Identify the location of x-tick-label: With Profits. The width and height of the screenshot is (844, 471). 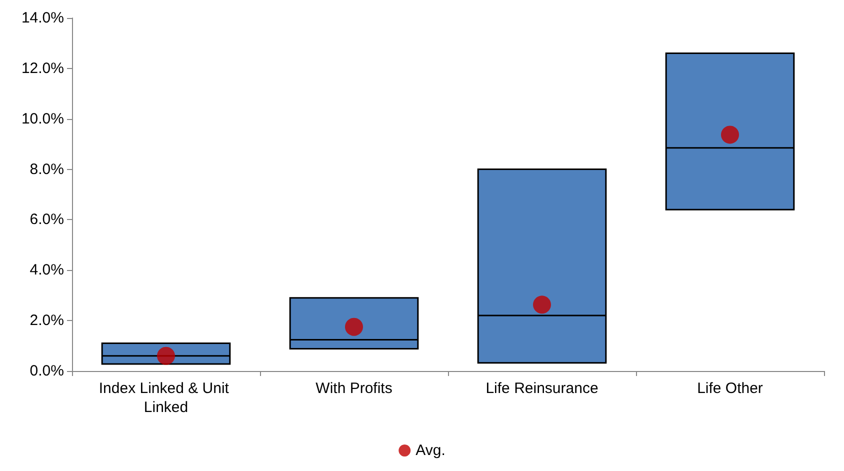
(354, 388).